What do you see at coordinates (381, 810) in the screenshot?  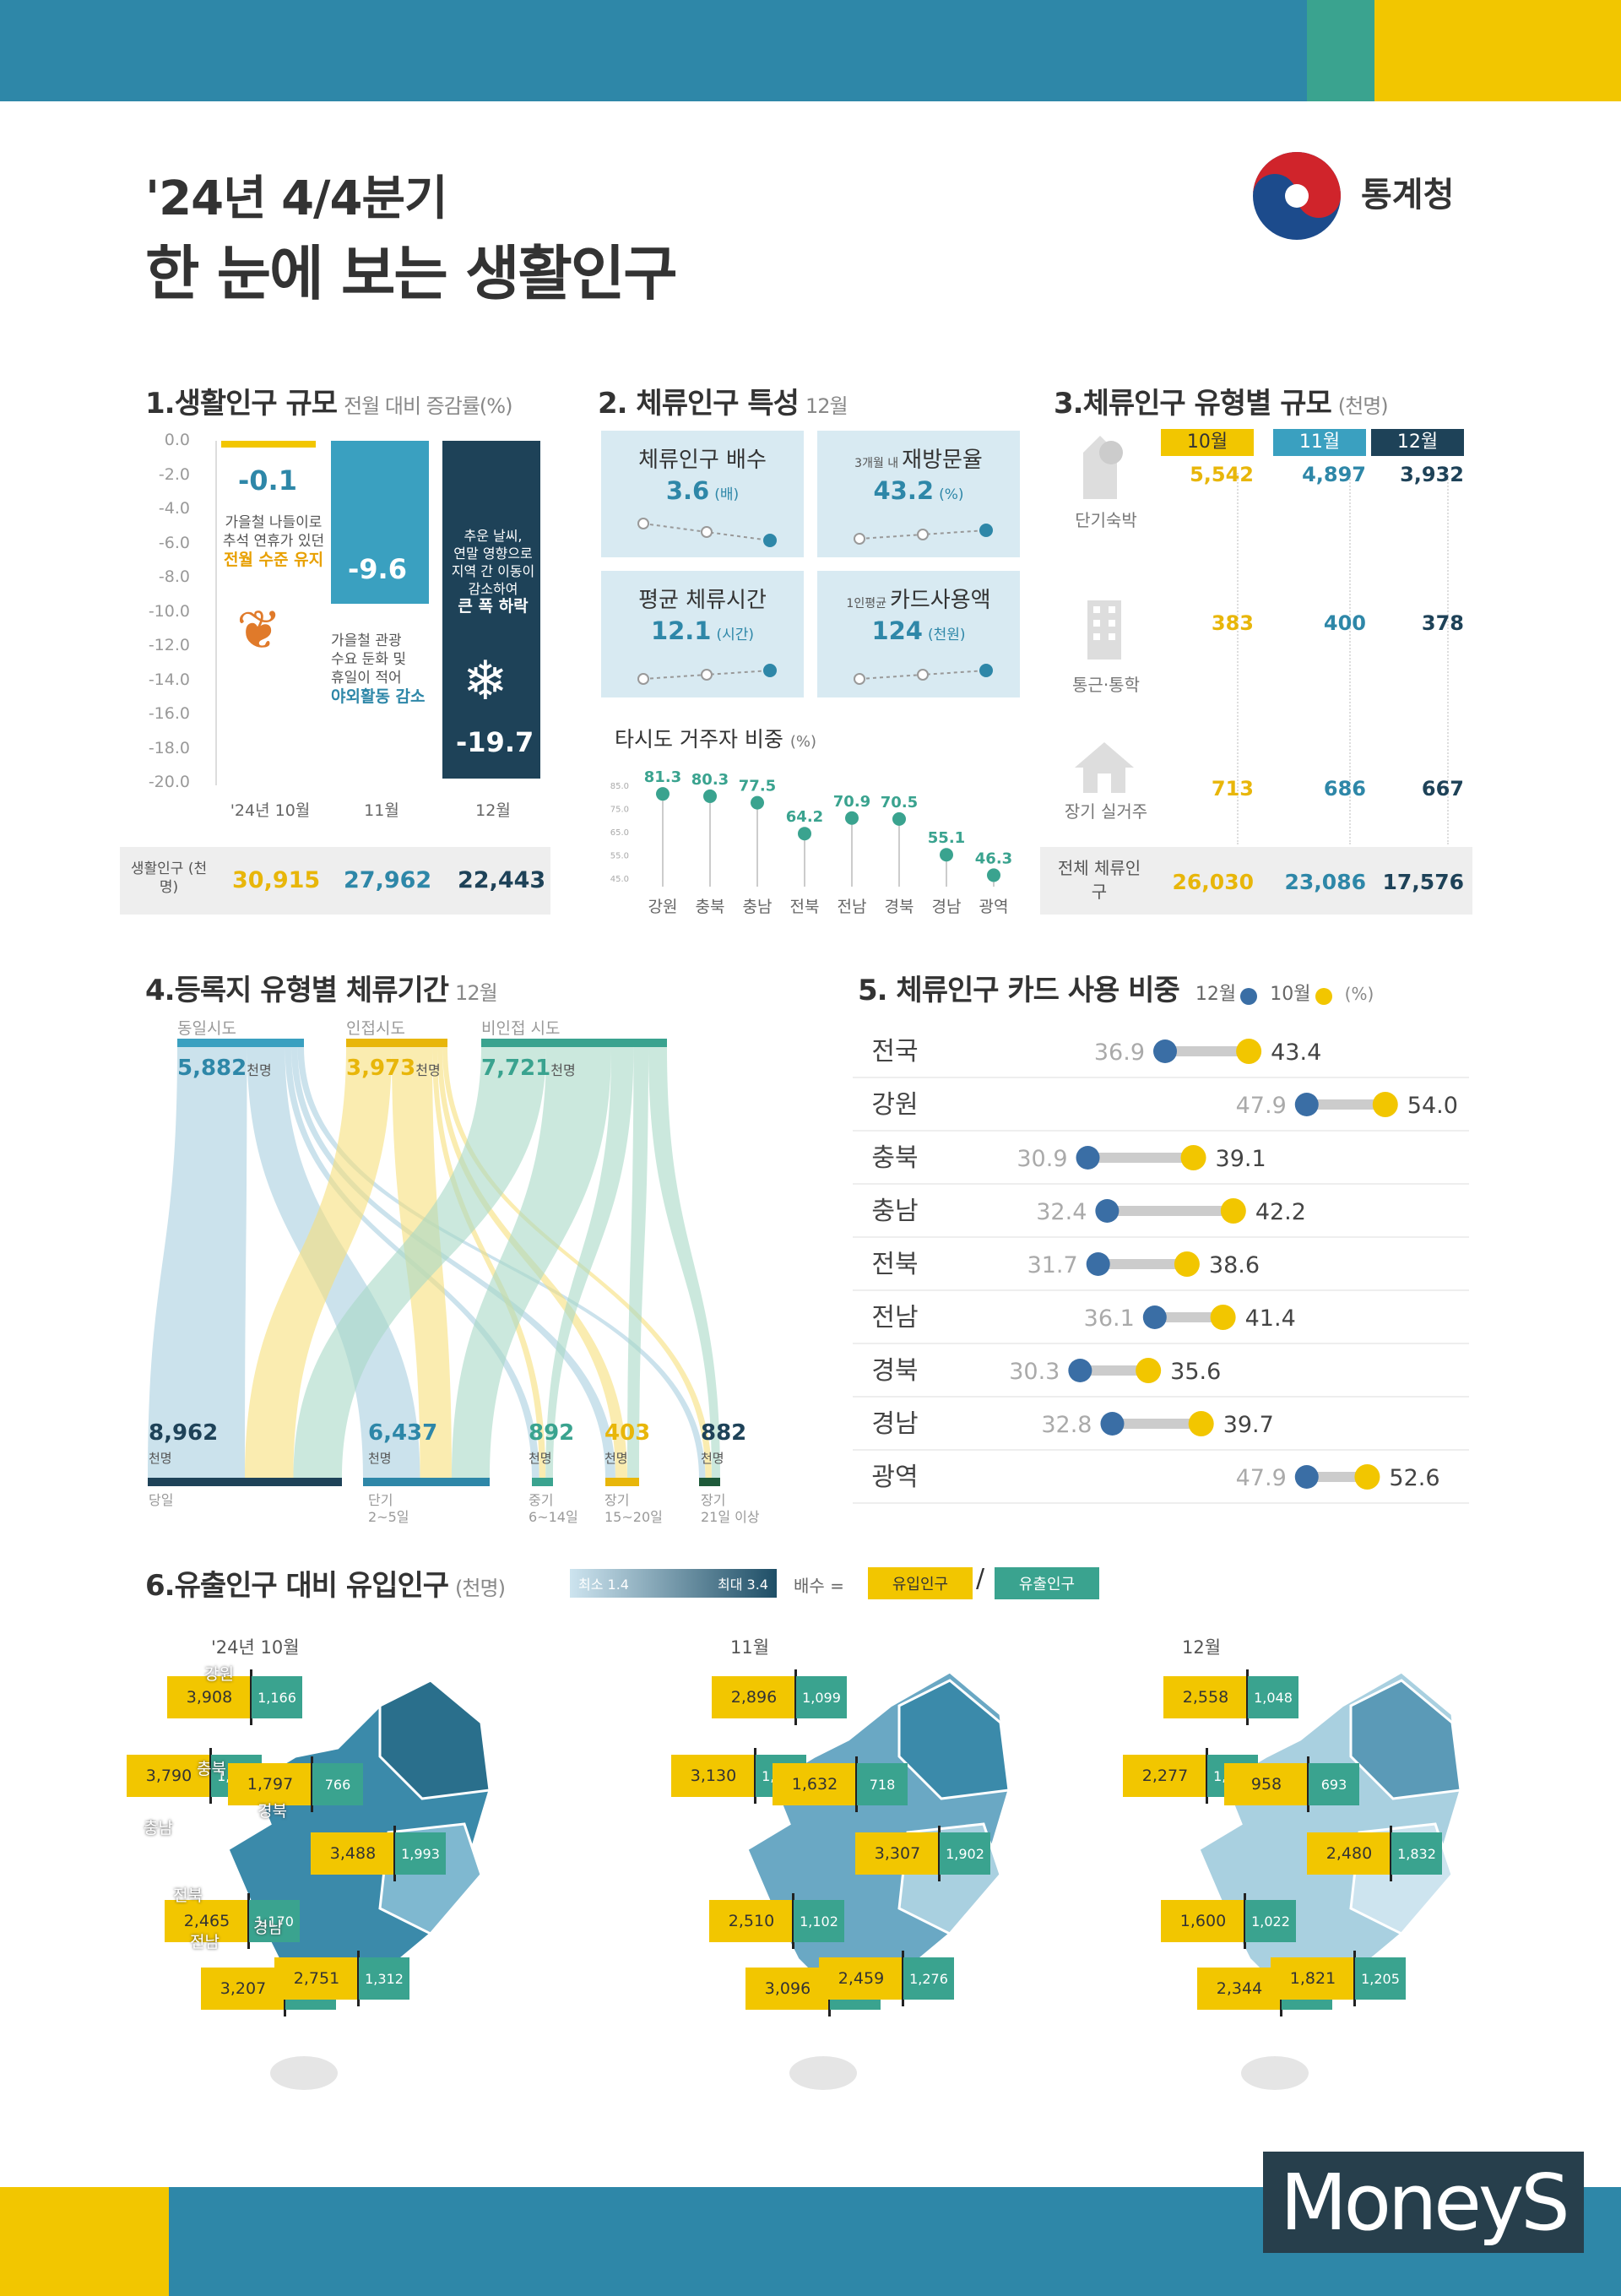 I see `xtick: 11월` at bounding box center [381, 810].